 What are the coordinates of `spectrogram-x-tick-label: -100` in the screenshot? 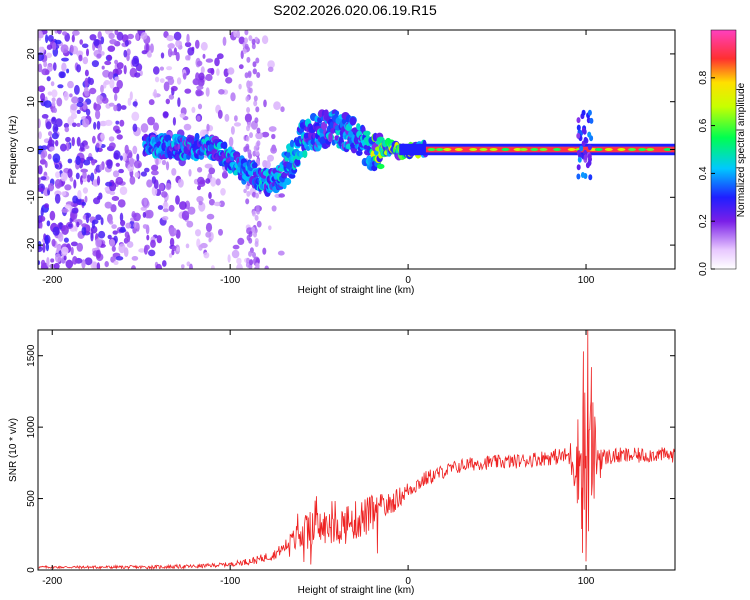 It's located at (230, 280).